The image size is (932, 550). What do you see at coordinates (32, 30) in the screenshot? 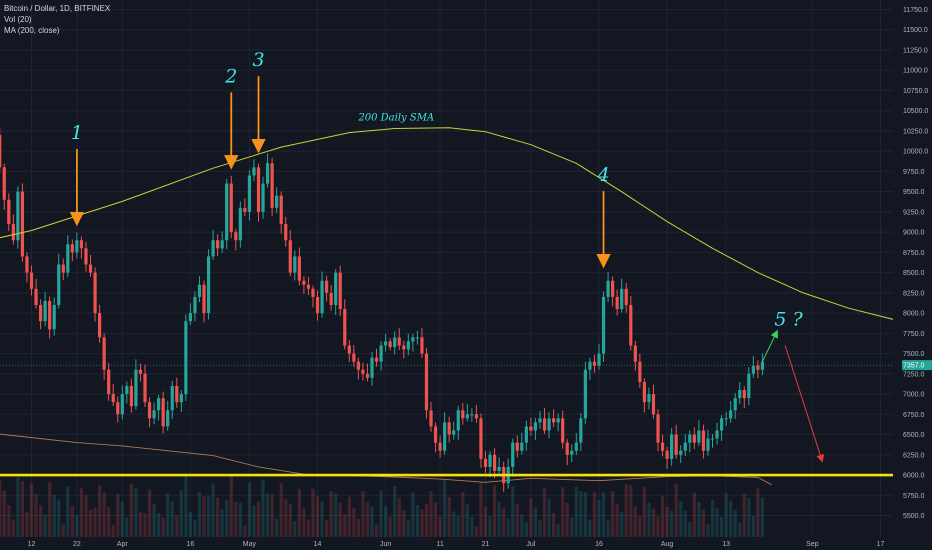
I see `ma-indicator-label: MA (200, close)` at bounding box center [32, 30].